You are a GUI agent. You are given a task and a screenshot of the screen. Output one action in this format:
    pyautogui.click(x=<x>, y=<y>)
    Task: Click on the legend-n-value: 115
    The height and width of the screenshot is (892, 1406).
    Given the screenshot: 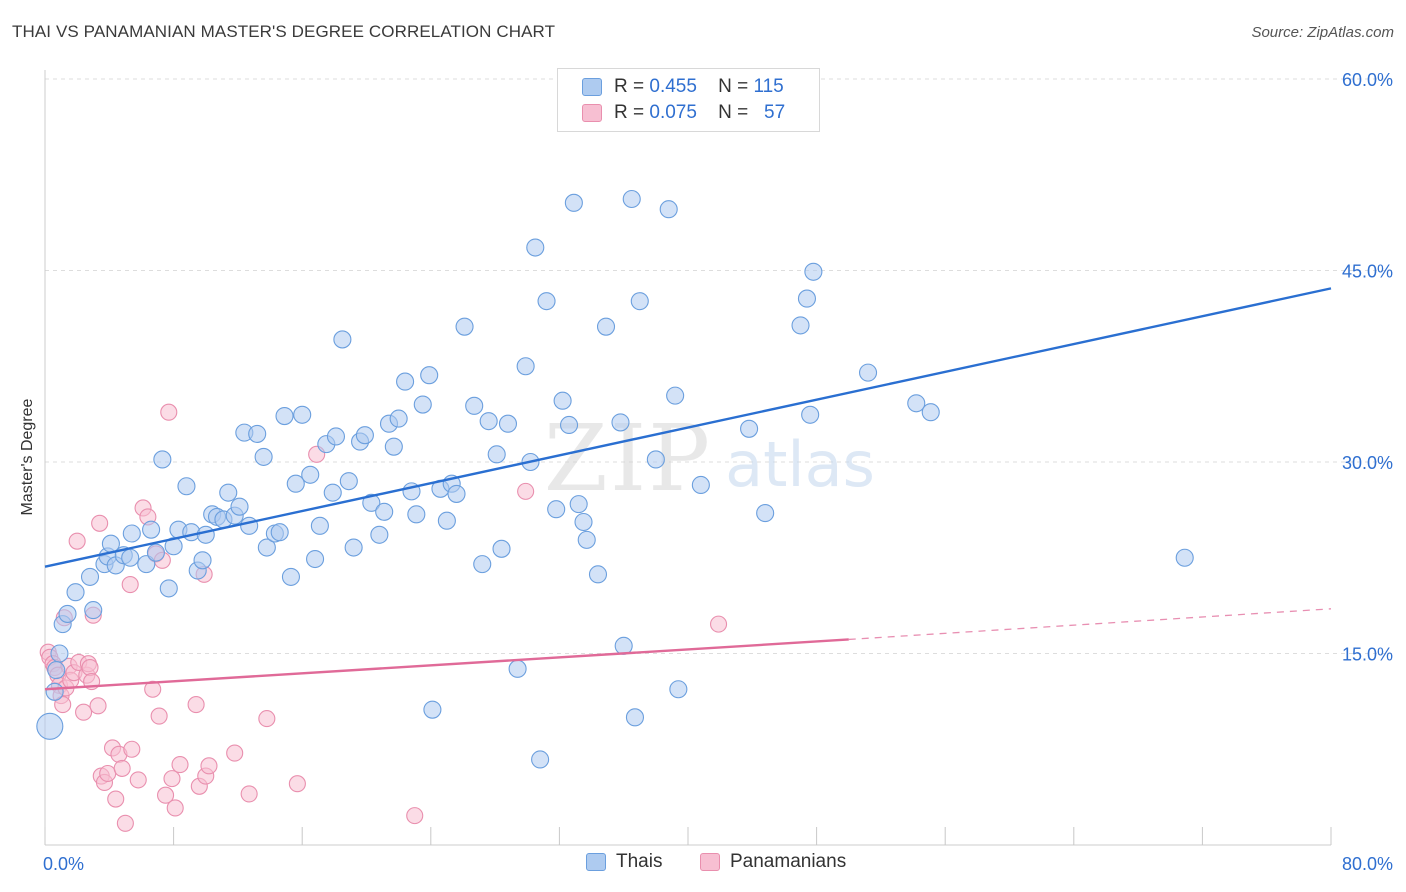 What is the action you would take?
    pyautogui.click(x=768, y=86)
    